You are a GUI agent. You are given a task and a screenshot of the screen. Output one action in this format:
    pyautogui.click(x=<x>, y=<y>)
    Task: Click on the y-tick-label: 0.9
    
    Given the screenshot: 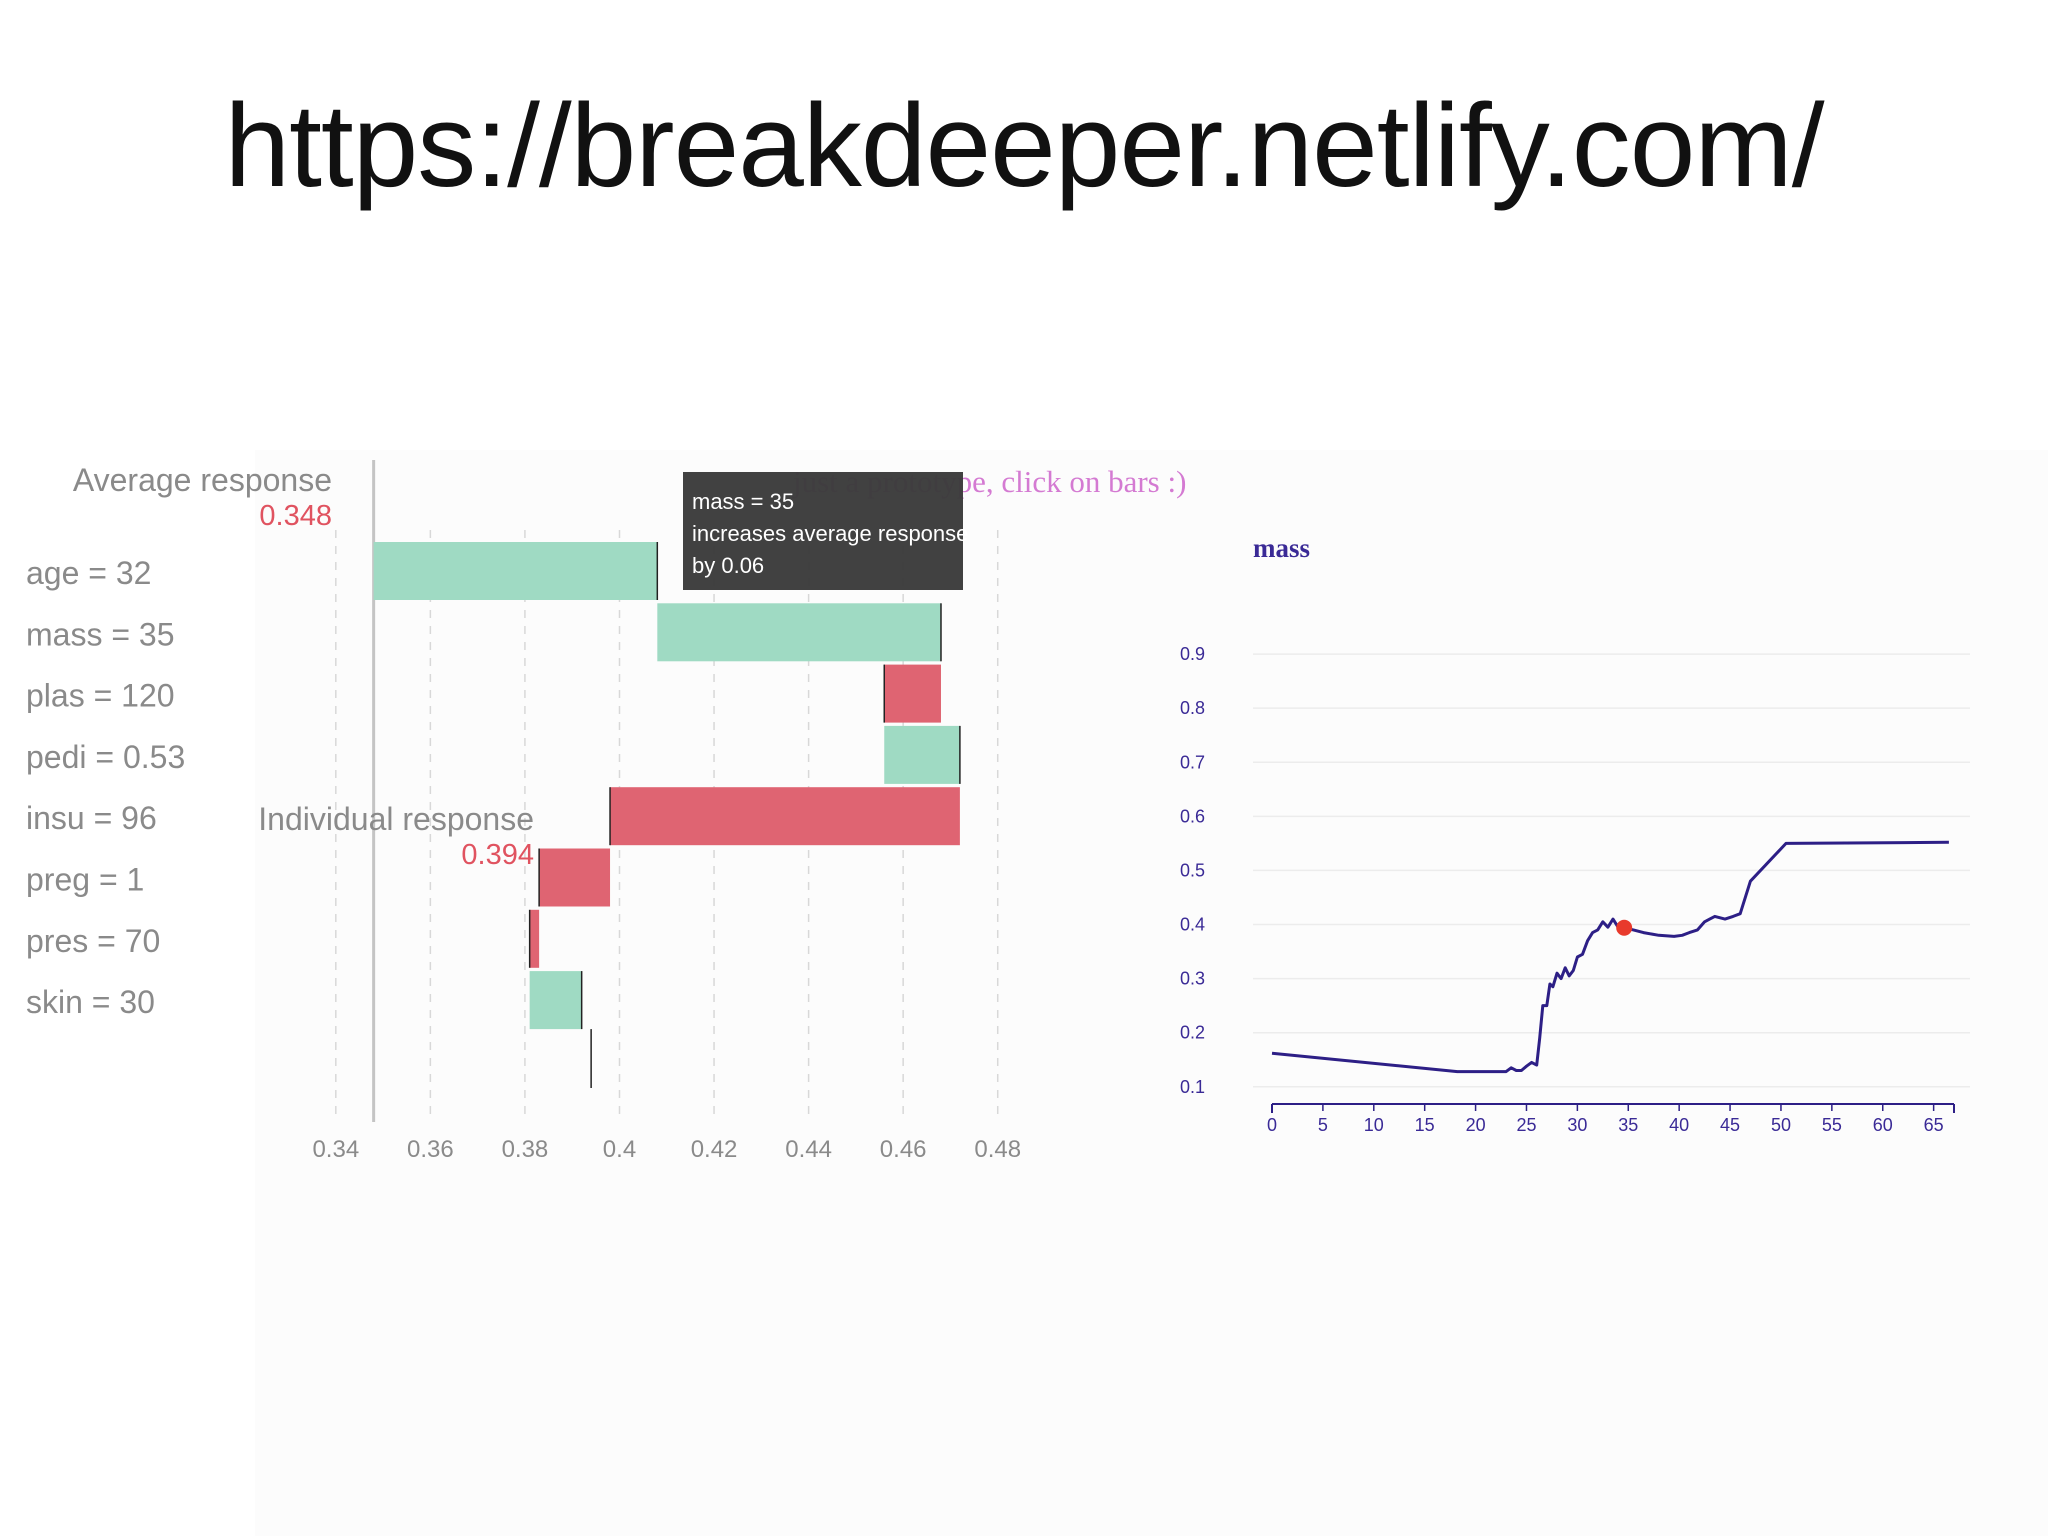 What is the action you would take?
    pyautogui.click(x=1192, y=654)
    